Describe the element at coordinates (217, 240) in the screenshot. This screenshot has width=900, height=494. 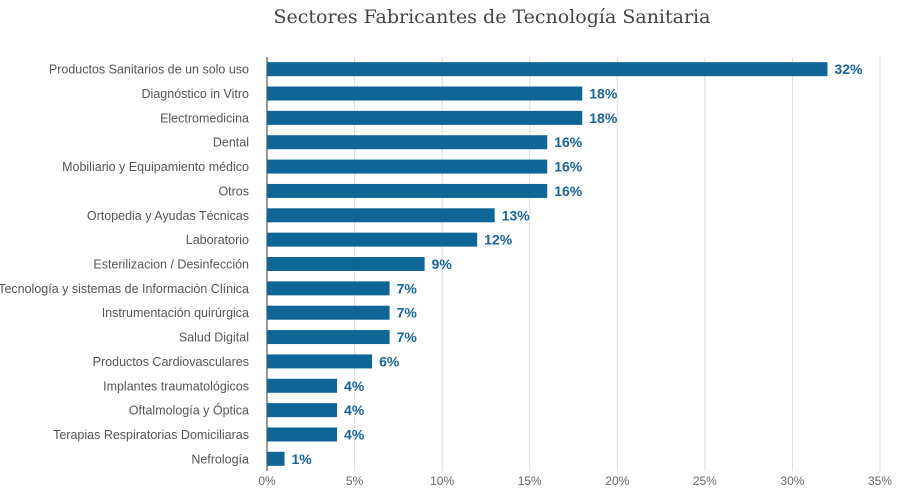
I see `category-label: Laboratorio` at that location.